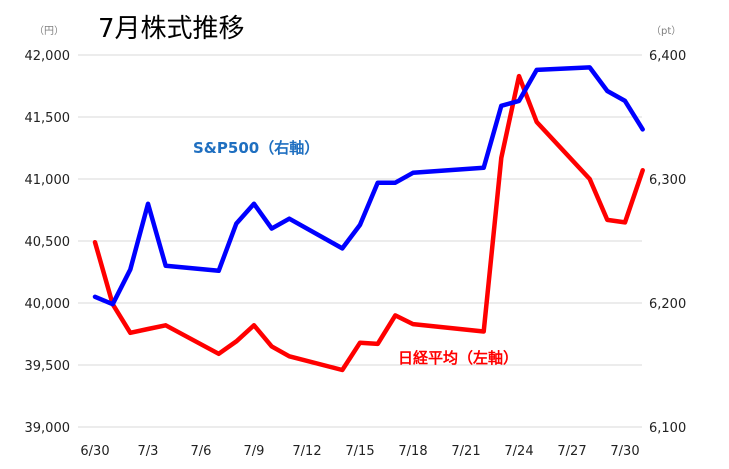 Image resolution: width=729 pixels, height=469 pixels. I want to click on x-tick-label: 7/27, so click(571, 451).